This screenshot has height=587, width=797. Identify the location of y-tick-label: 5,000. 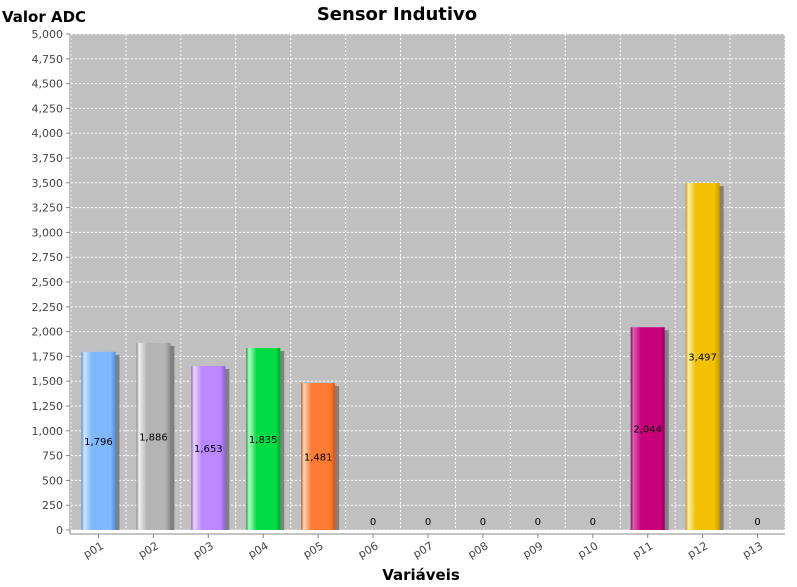
(48, 34).